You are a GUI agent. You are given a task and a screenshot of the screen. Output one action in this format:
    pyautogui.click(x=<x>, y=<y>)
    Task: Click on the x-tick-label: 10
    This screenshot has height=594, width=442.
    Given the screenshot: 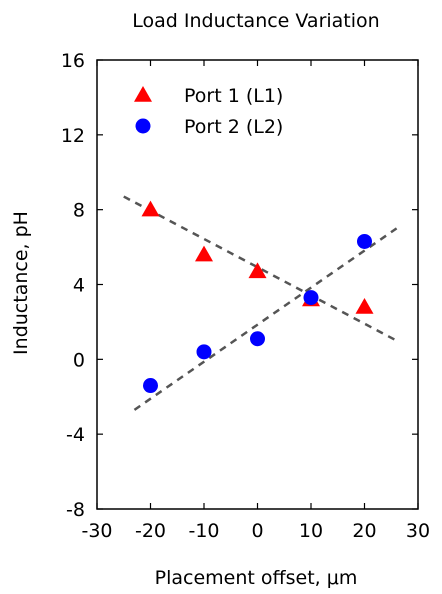 What is the action you would take?
    pyautogui.click(x=311, y=531)
    